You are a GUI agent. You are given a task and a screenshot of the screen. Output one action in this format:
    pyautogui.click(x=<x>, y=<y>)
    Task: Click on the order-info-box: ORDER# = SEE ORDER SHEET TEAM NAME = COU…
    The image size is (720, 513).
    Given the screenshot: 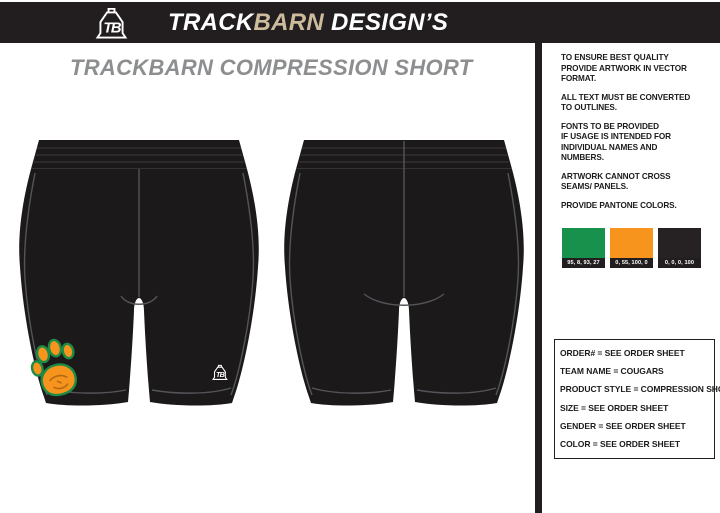 What is the action you would take?
    pyautogui.click(x=637, y=399)
    